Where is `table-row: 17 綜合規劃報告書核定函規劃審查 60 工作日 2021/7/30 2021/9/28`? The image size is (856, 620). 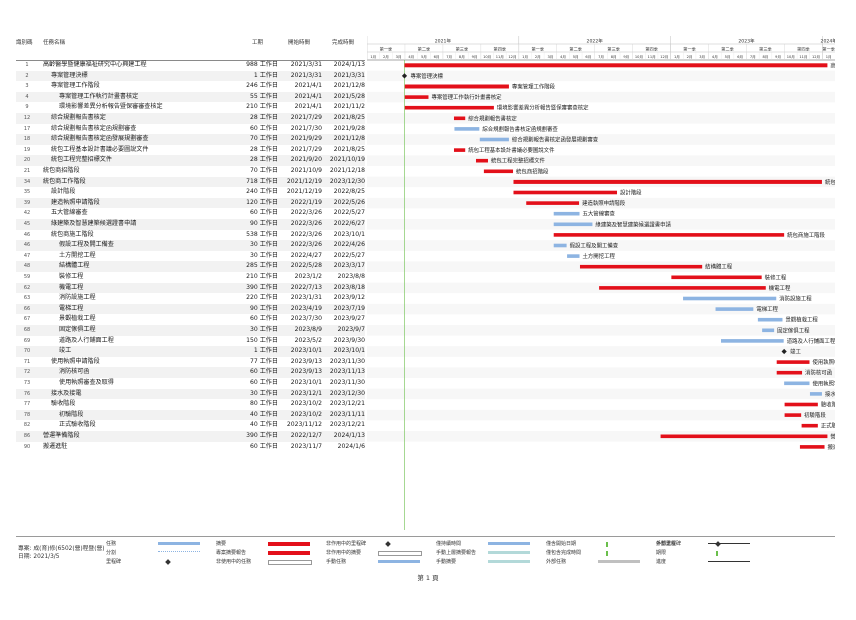 table-row: 17 綜合規劃報告書核定函規劃審查 60 工作日 2021/7/30 2021/9/28 is located at coordinates (190, 129).